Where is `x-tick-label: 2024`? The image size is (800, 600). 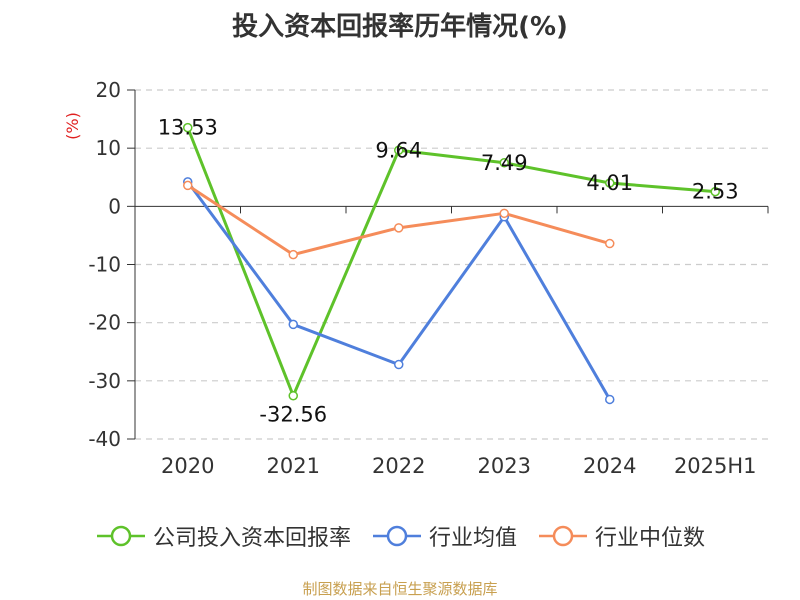
x-tick-label: 2024 is located at coordinates (609, 466).